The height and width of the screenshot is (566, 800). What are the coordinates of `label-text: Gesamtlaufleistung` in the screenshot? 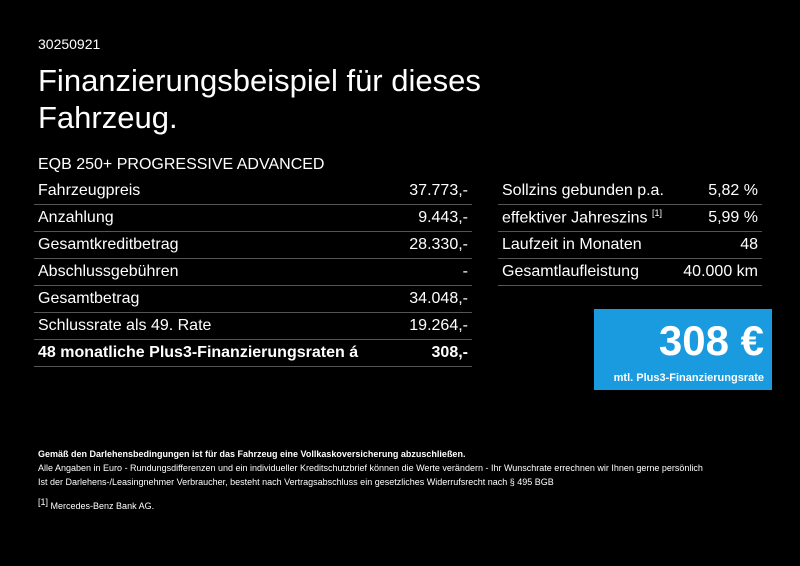 It's located at (570, 271).